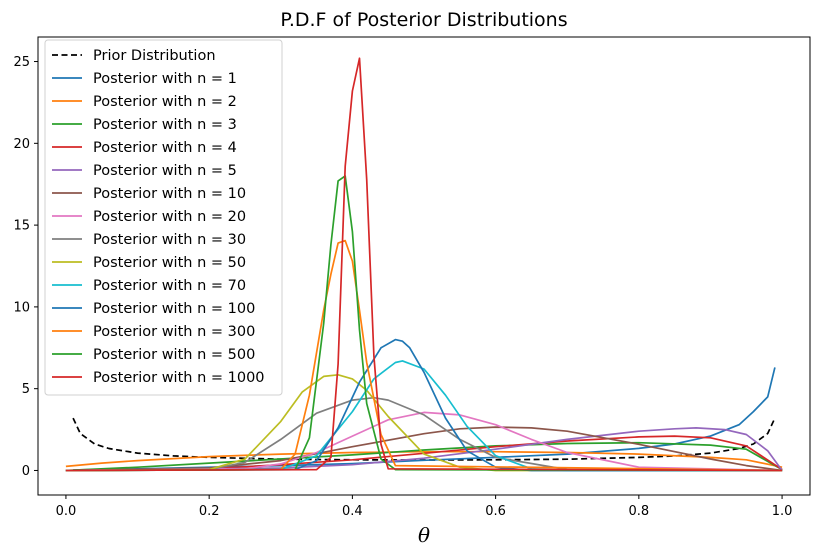 Image resolution: width=822 pixels, height=555 pixels. What do you see at coordinates (174, 355) in the screenshot?
I see `legend-label: Posterior with n = 500` at bounding box center [174, 355].